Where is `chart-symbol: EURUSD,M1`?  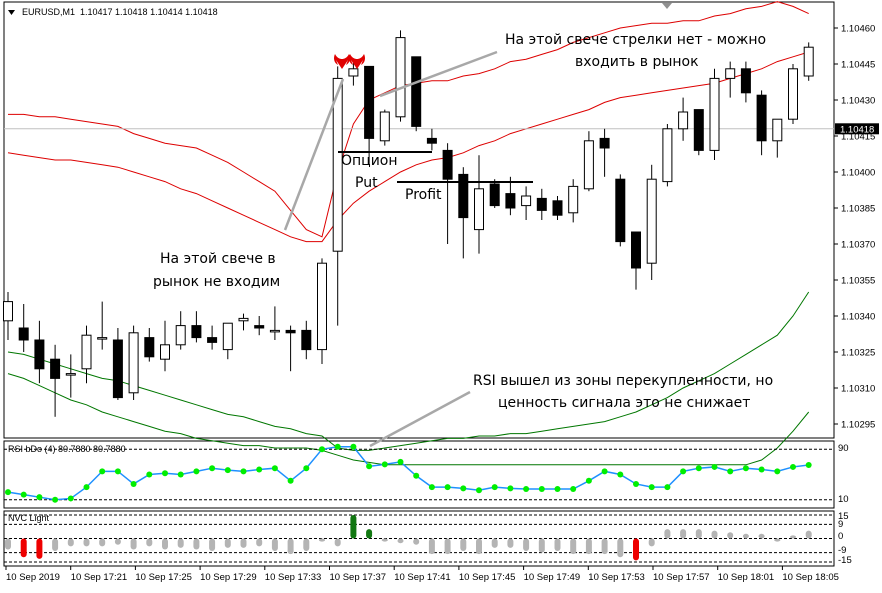 chart-symbol: EURUSD,M1 is located at coordinates (48, 12).